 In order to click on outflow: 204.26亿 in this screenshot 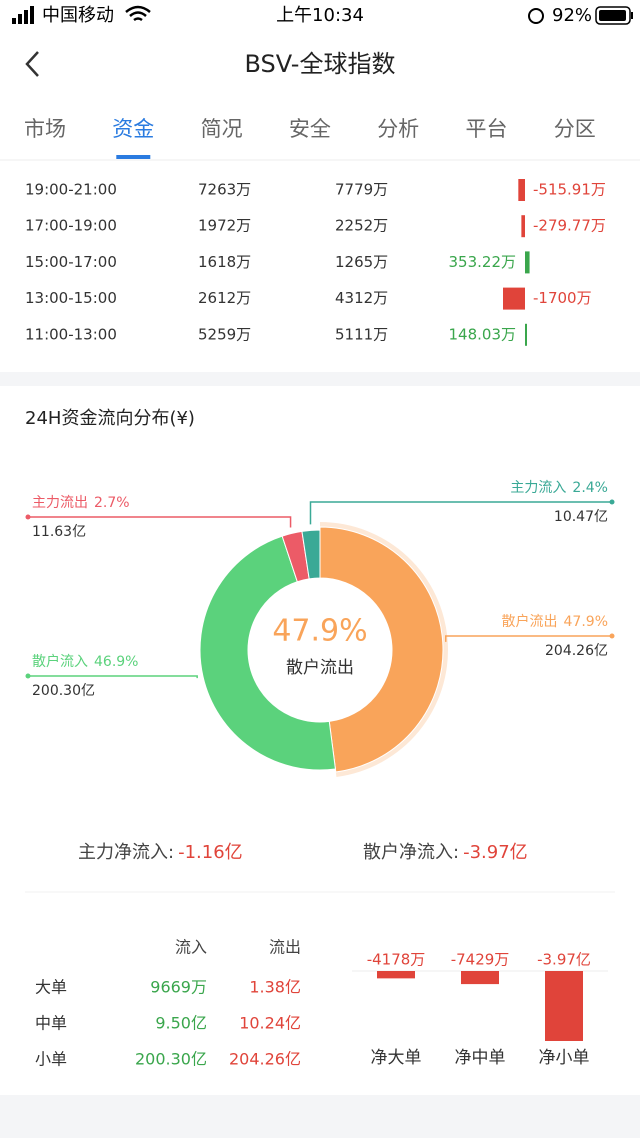, I will do `click(265, 1059)`.